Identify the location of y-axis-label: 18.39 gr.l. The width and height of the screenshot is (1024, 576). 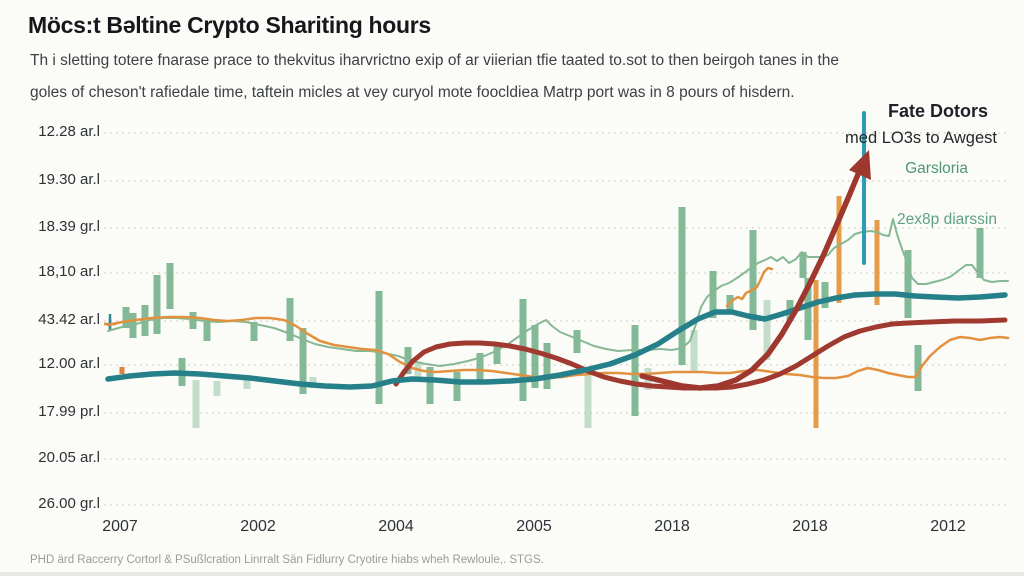
(69, 226).